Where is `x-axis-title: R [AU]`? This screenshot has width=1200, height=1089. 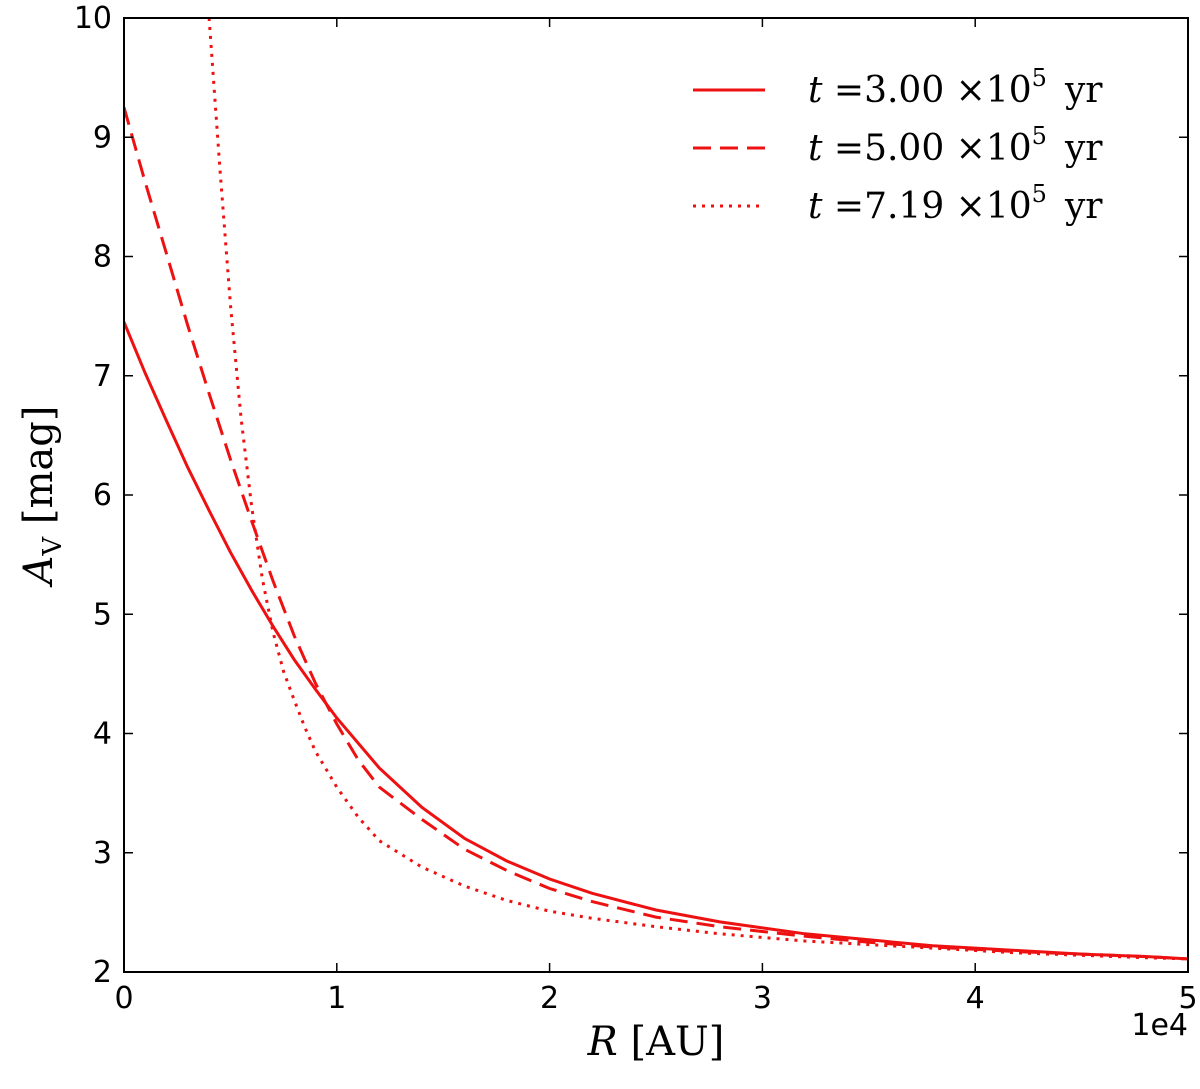 x-axis-title: R [AU] is located at coordinates (656, 1042).